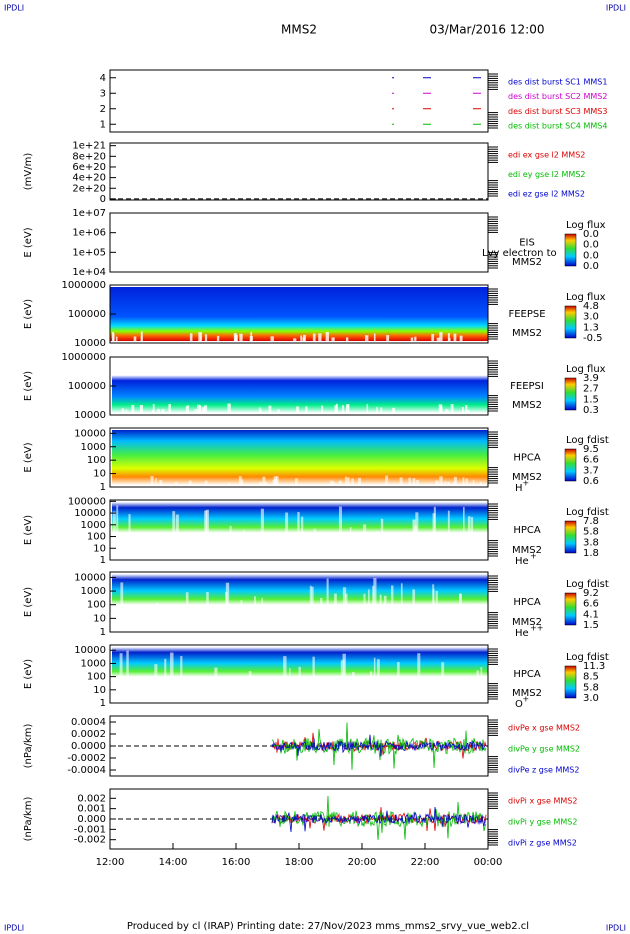  Describe the element at coordinates (557, 111) in the screenshot. I see `legend-entry: des dist burst SC3 MMS3` at that location.